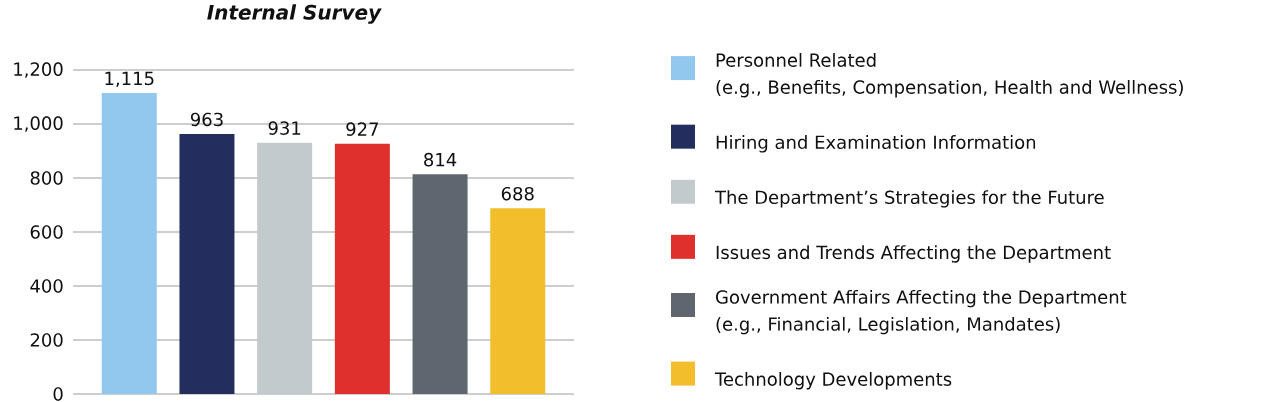 The height and width of the screenshot is (402, 1263). What do you see at coordinates (38, 70) in the screenshot?
I see `y-tick-label: 1,200` at bounding box center [38, 70].